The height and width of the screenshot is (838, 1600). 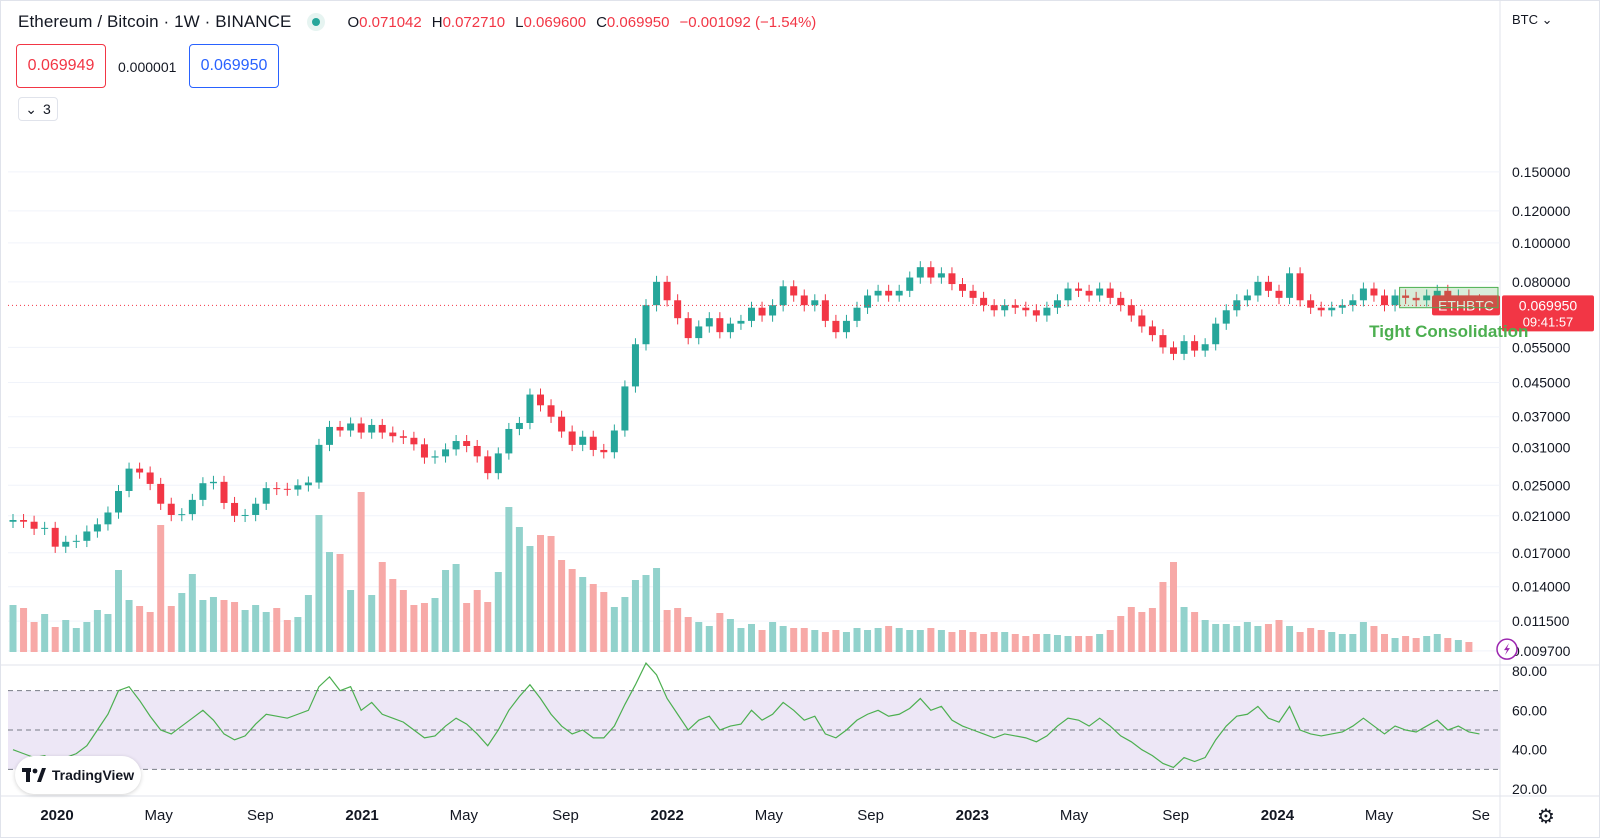 I want to click on rsi-band, so click(x=754, y=730).